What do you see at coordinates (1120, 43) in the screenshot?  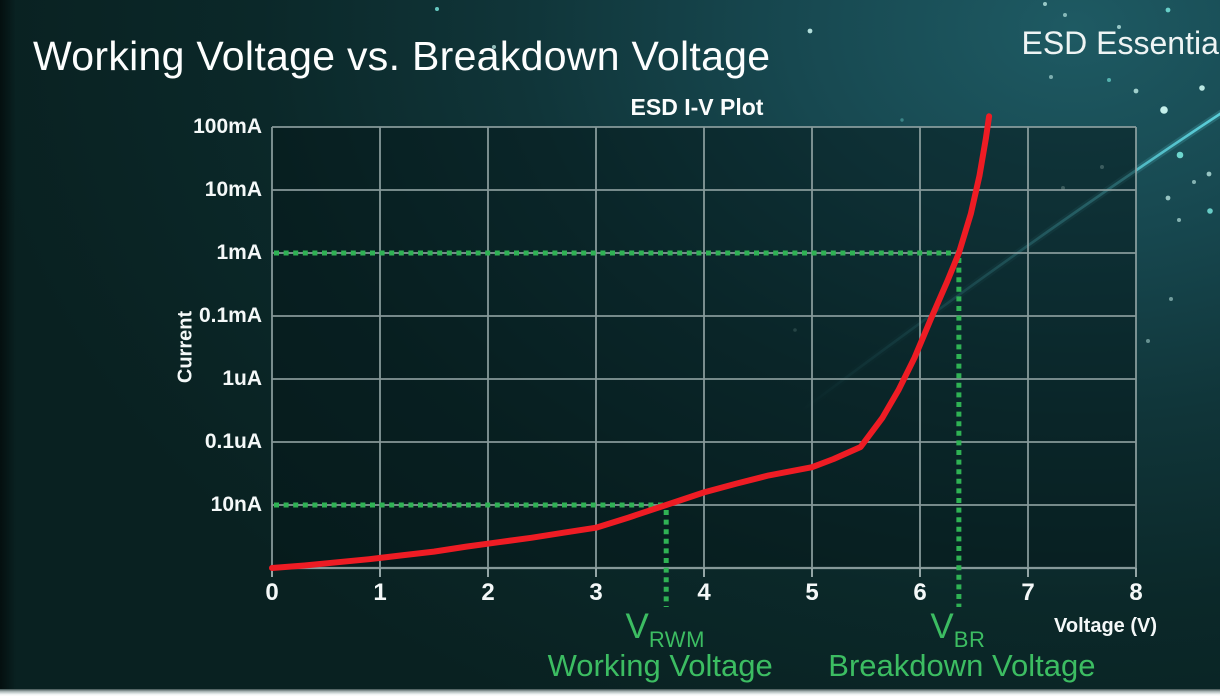 I see `brand-text: ESD Essential` at bounding box center [1120, 43].